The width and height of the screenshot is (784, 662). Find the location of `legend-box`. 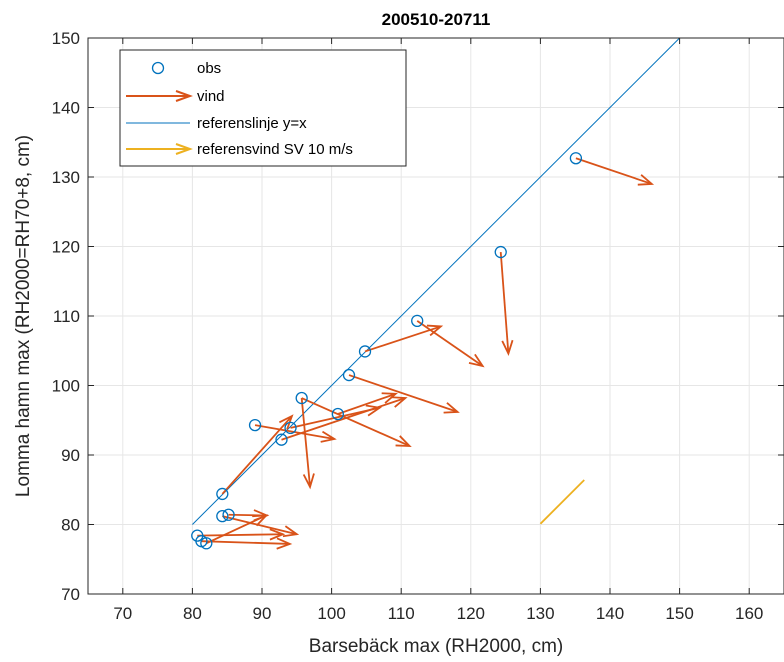

legend-box is located at coordinates (263, 108).